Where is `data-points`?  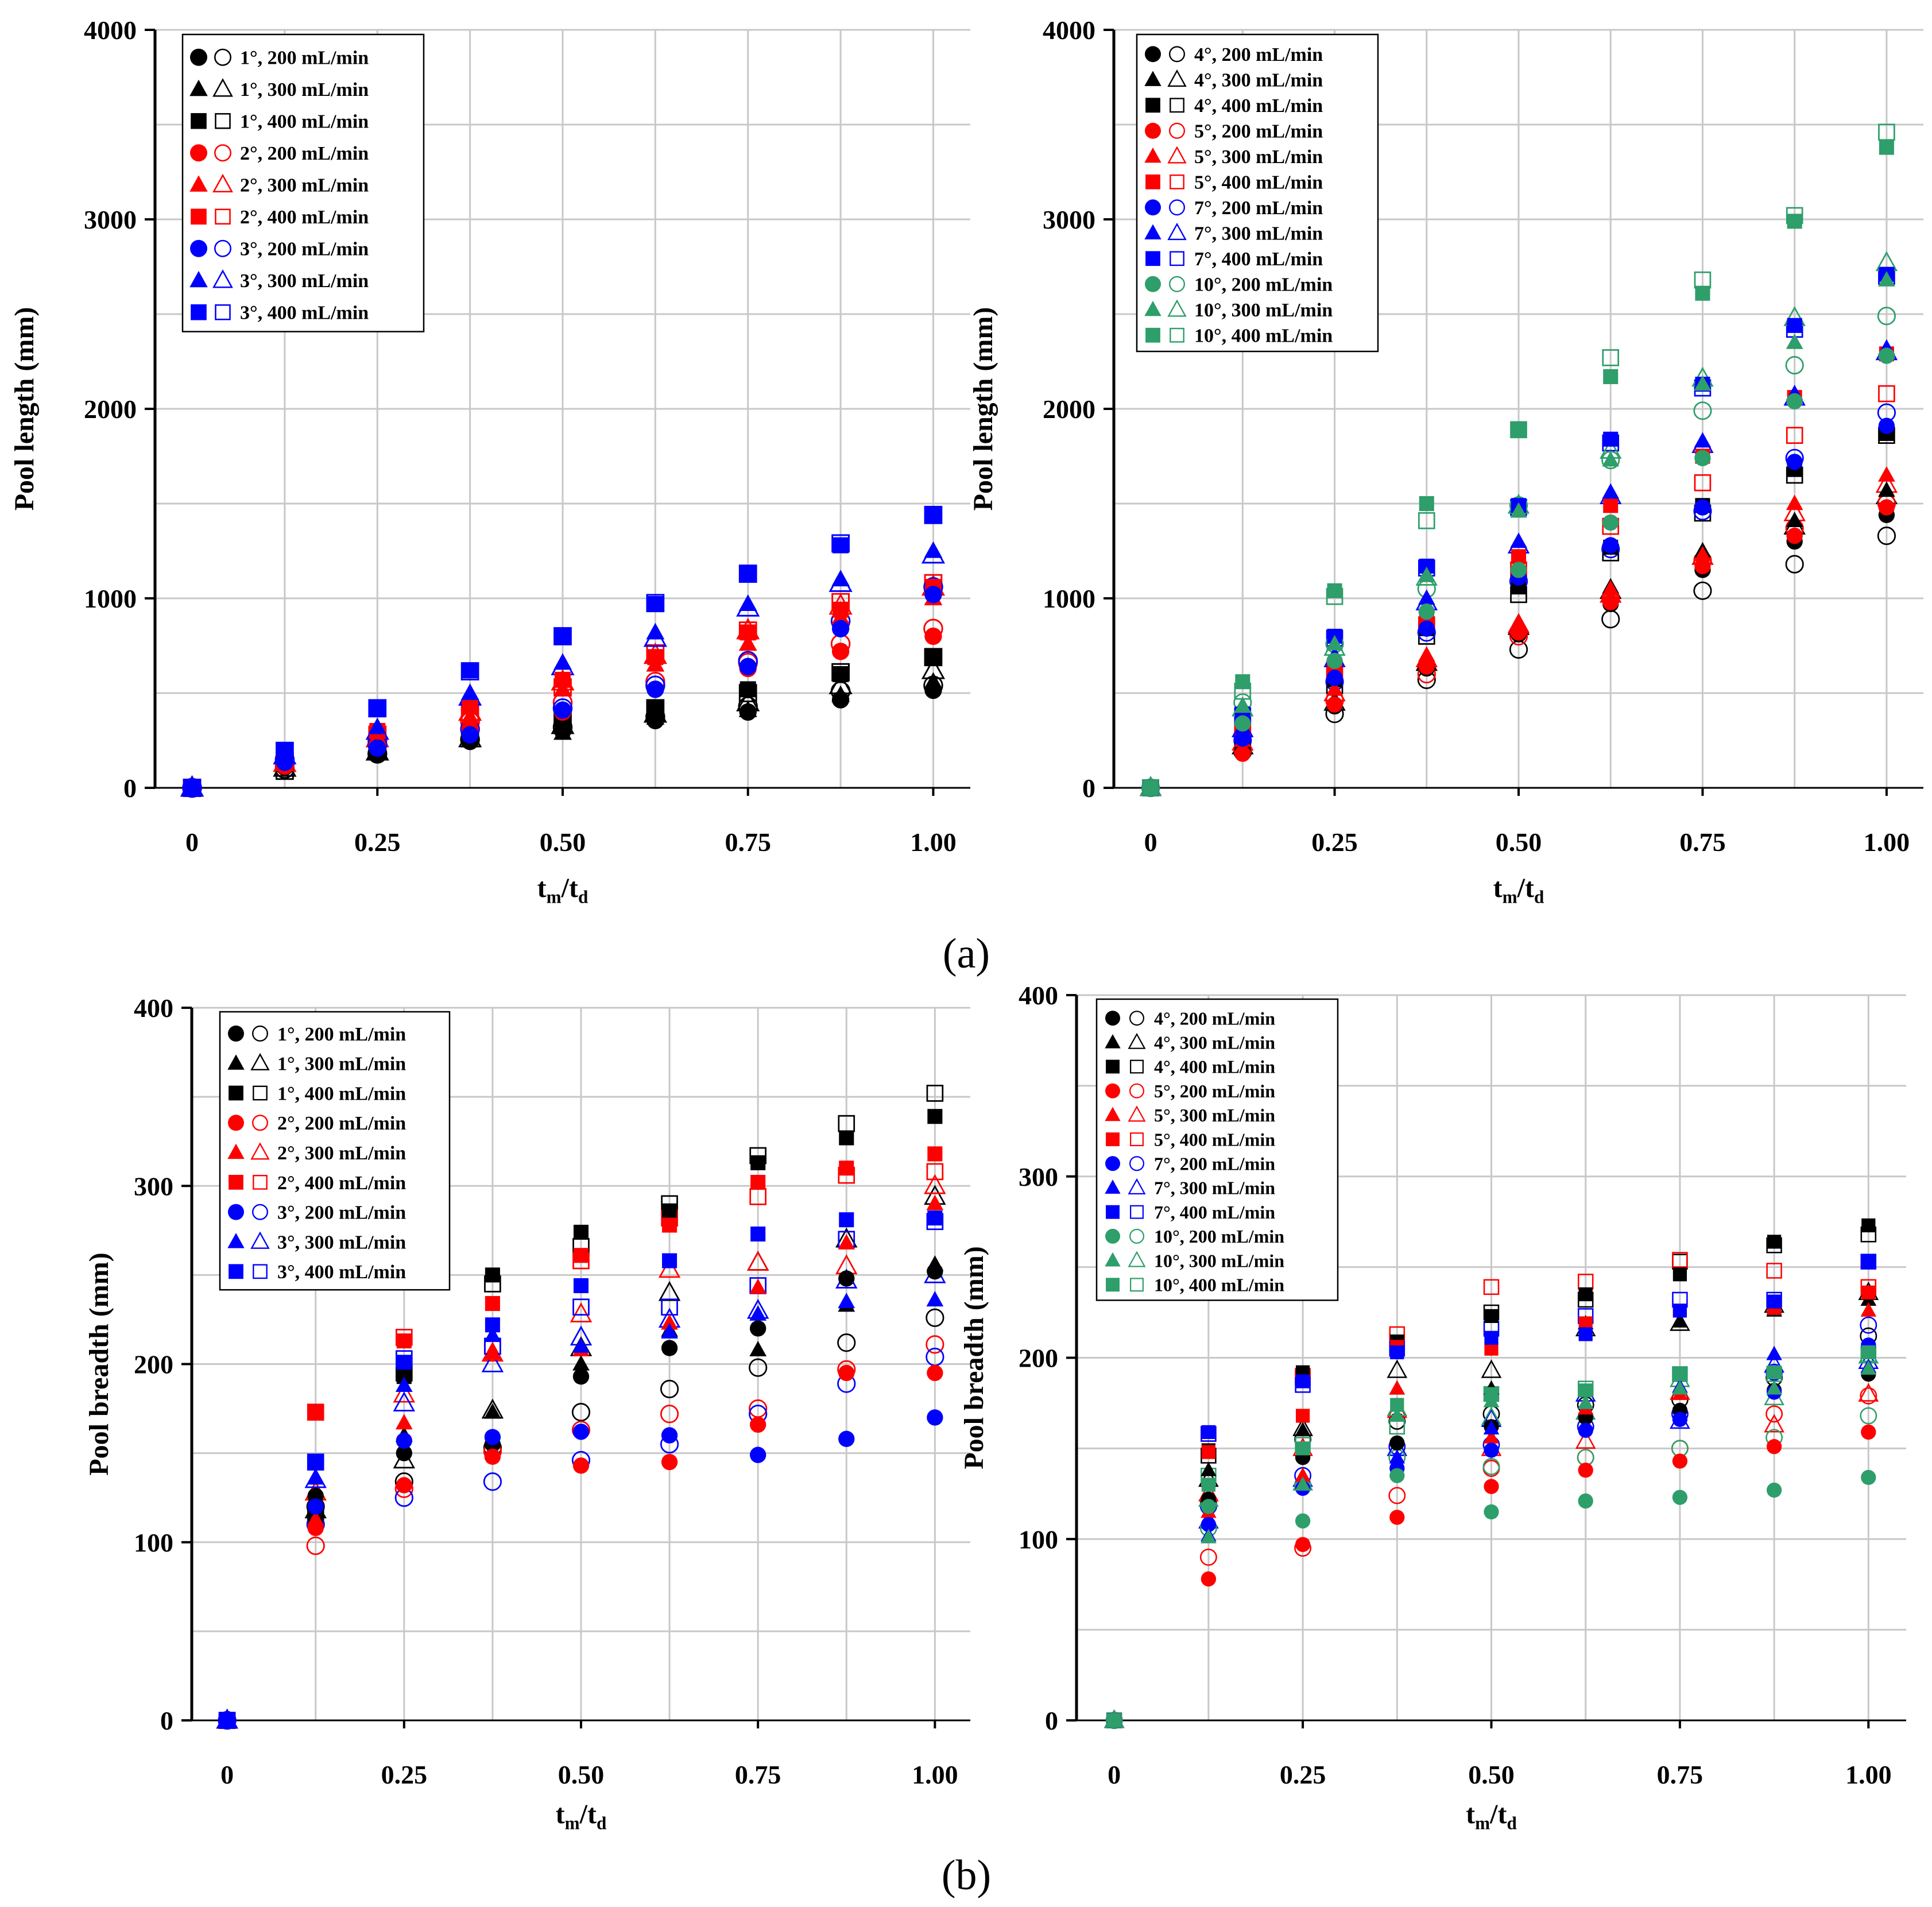 data-points is located at coordinates (1491, 1474).